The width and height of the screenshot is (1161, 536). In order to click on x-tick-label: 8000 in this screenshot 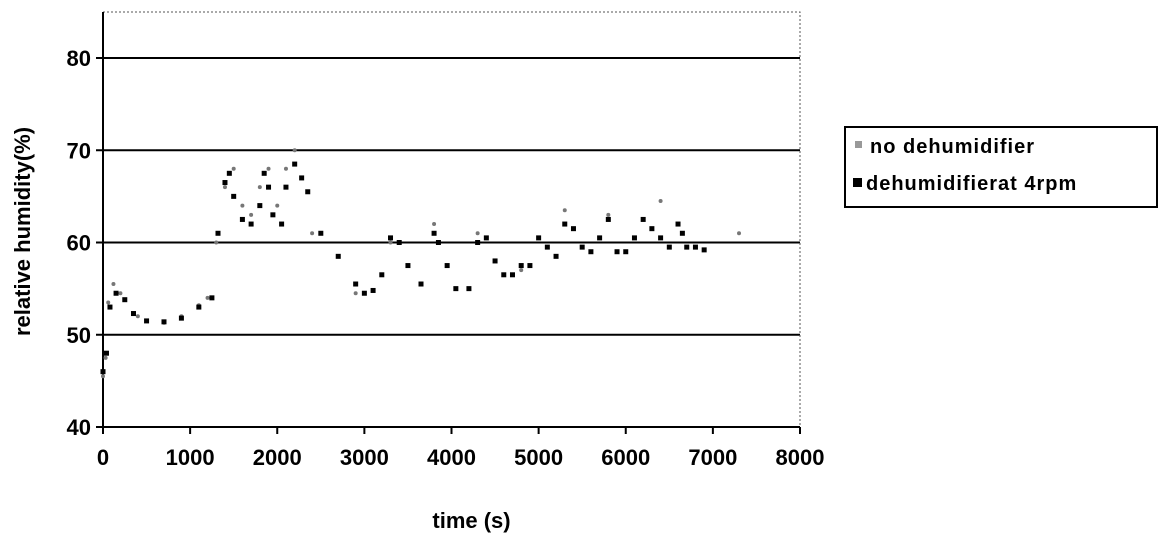, I will do `click(800, 457)`.